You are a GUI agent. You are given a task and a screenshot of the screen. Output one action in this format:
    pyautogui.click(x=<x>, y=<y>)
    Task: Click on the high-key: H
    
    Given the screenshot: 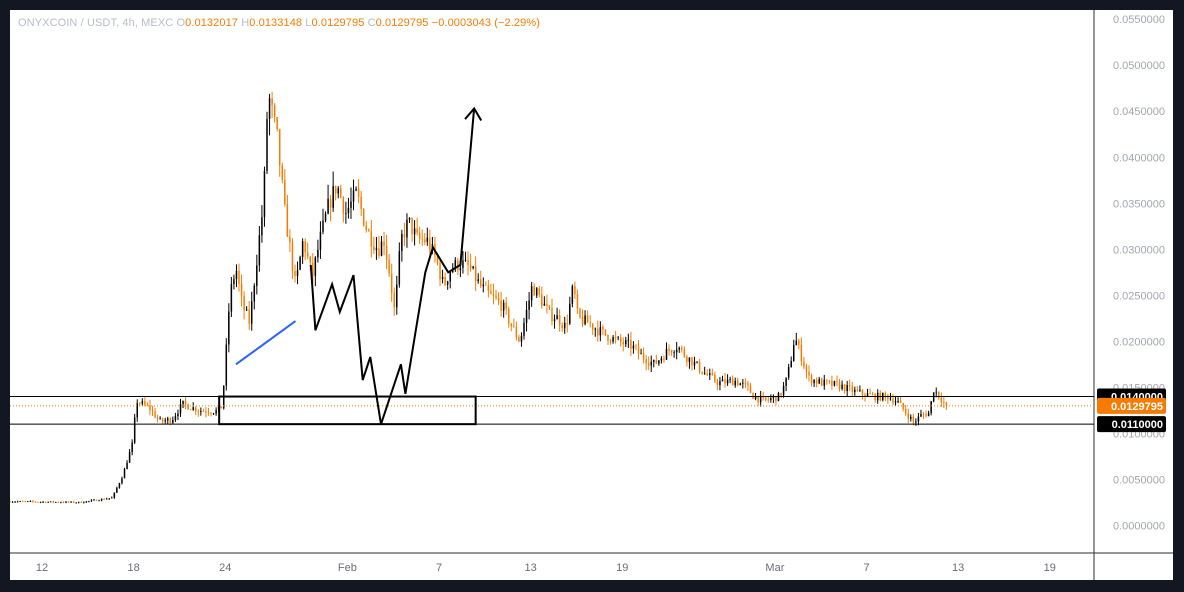 What is the action you would take?
    pyautogui.click(x=245, y=23)
    